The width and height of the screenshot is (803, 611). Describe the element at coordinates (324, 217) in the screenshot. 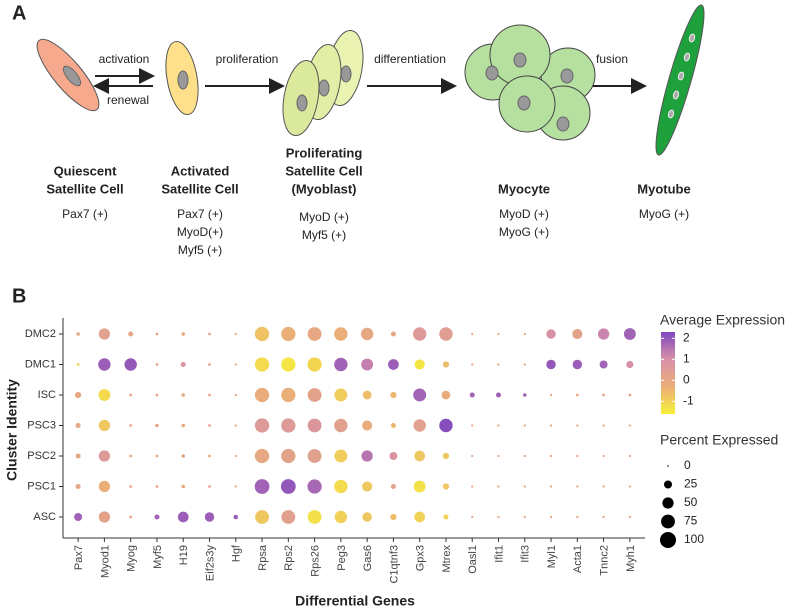

I see `stage-marker: MyoD (+)` at that location.